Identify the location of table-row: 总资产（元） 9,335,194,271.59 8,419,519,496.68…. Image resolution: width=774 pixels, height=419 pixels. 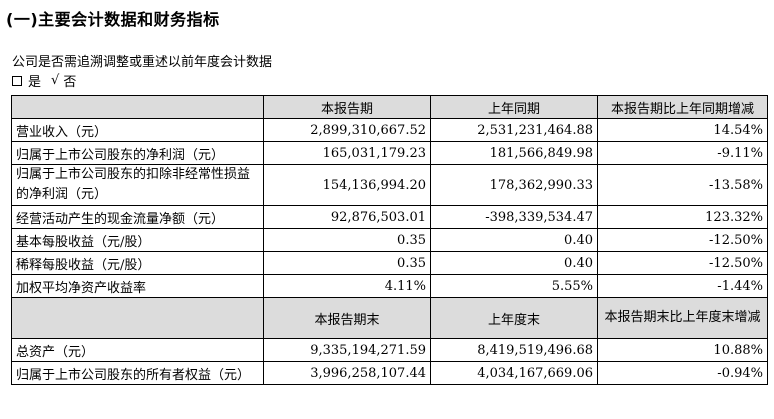
(389, 350).